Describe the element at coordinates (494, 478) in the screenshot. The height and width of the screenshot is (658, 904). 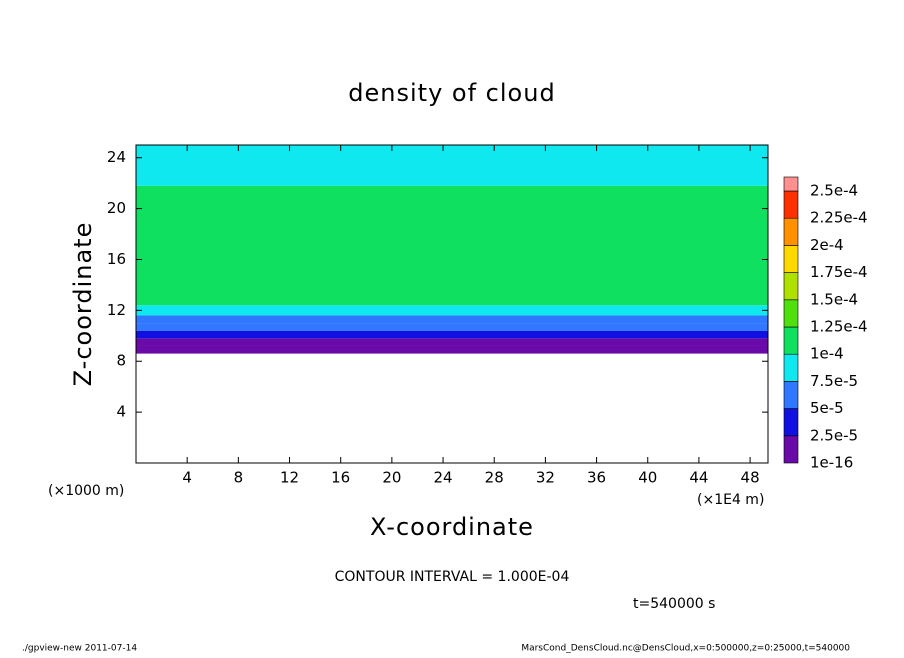
I see `x-tick-label: 28` at that location.